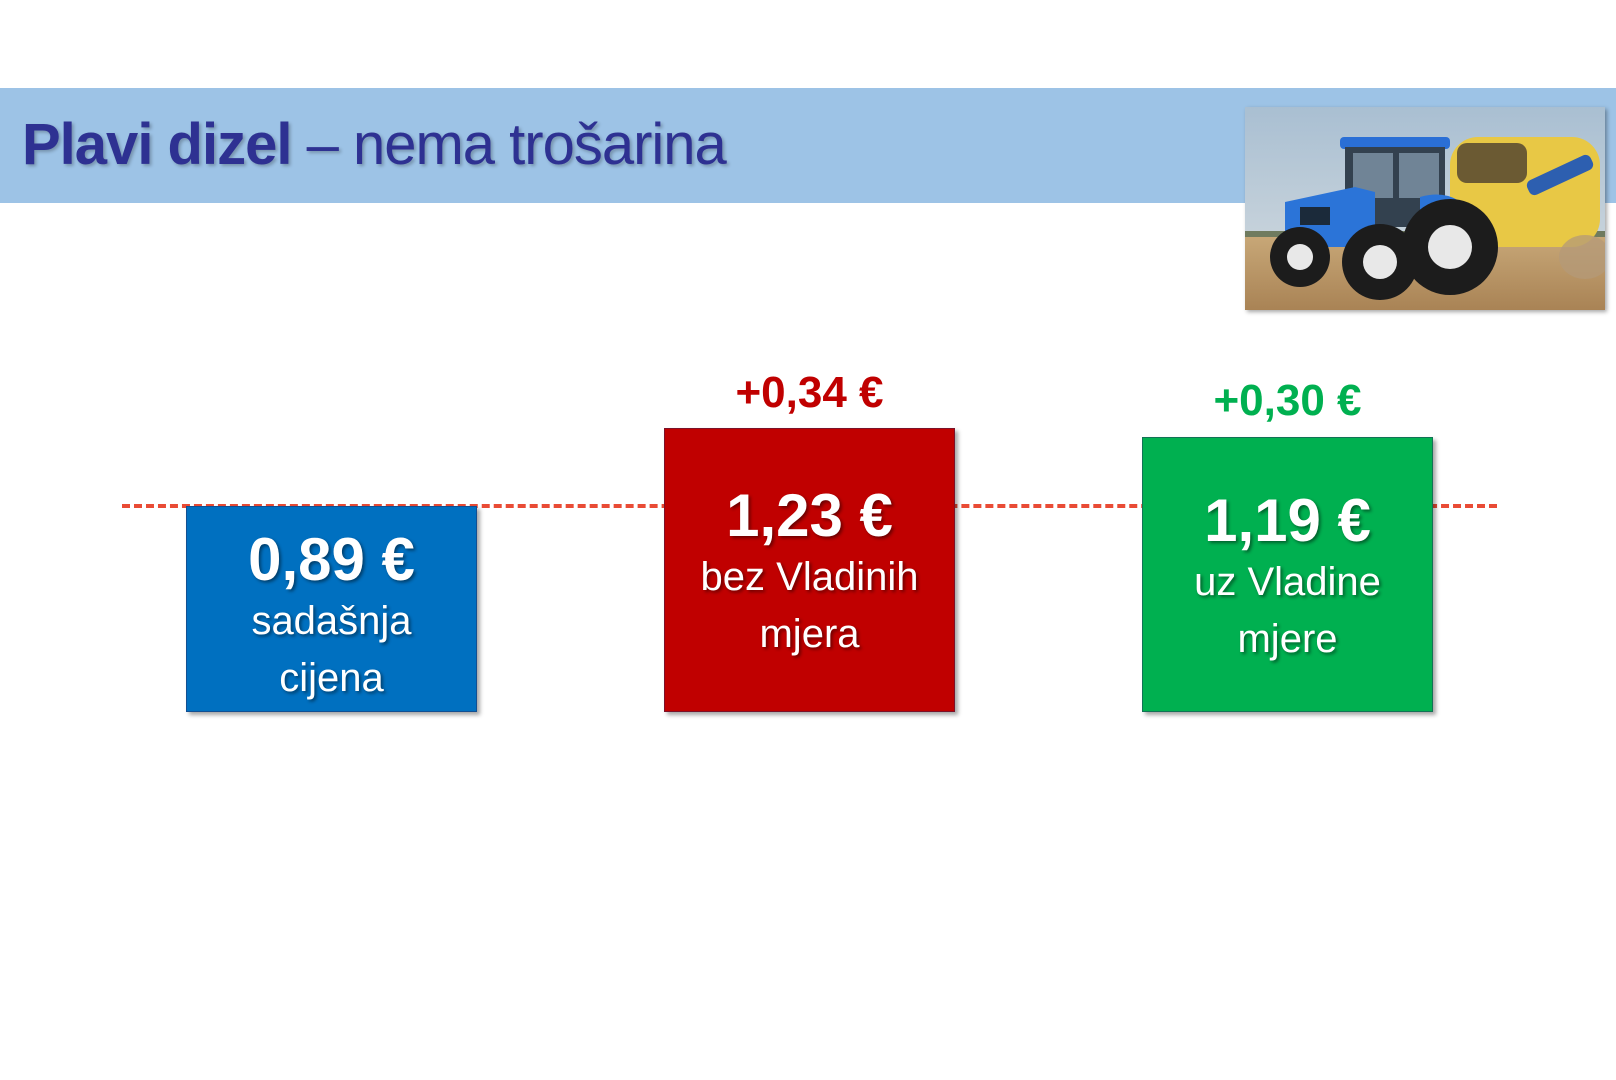  I want to click on title-bold: Plavi dizel, so click(157, 144).